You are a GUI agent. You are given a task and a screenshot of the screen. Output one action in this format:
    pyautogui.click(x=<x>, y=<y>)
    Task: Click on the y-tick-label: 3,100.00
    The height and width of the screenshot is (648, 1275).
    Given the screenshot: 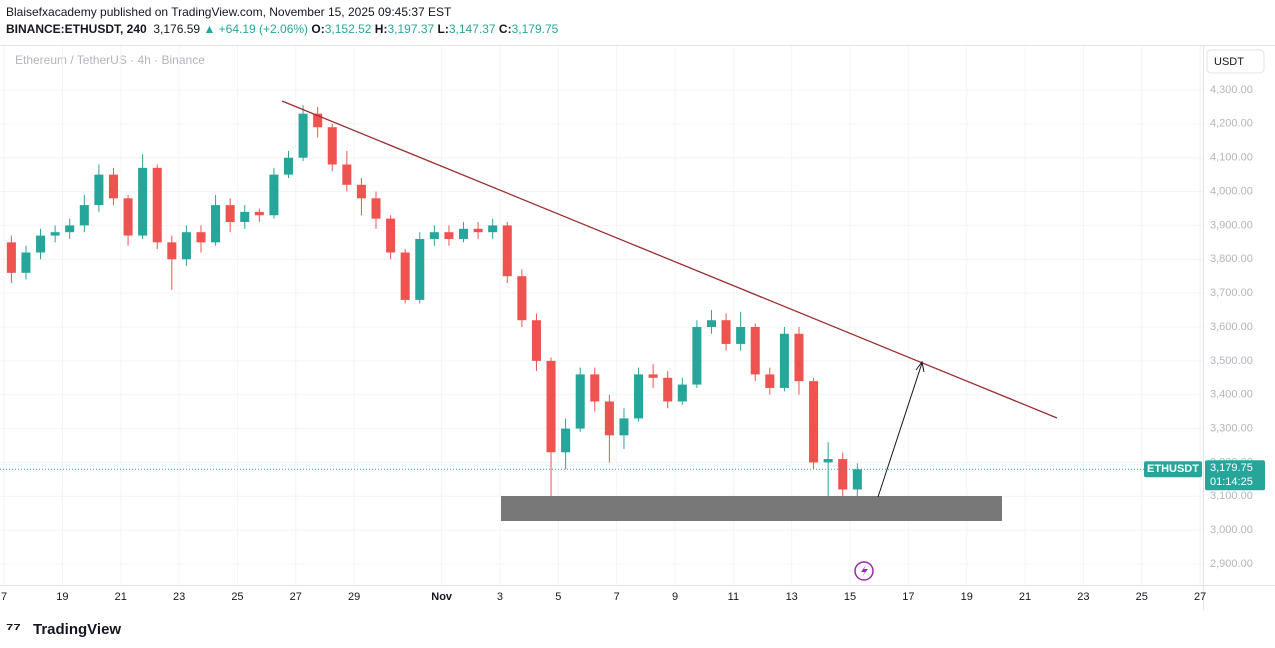 What is the action you would take?
    pyautogui.click(x=1231, y=496)
    